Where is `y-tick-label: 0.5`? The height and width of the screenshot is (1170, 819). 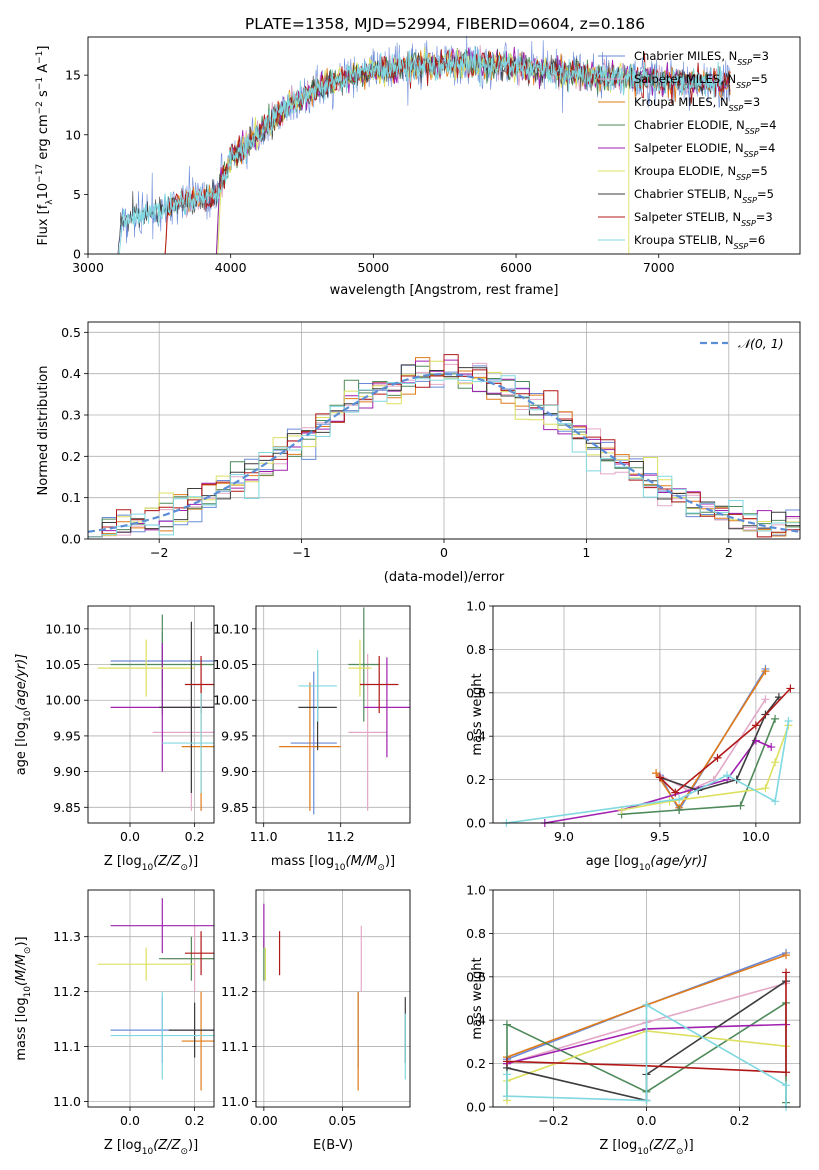
y-tick-label: 0.5 is located at coordinates (71, 332).